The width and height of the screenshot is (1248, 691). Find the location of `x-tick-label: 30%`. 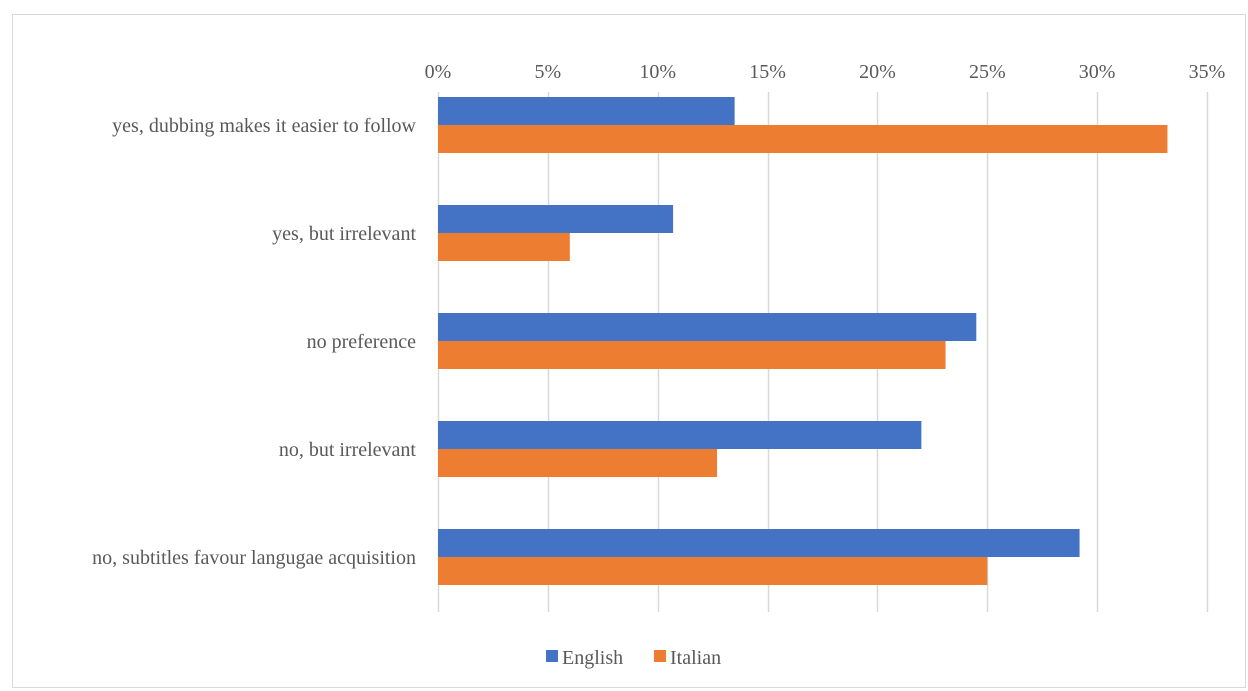

x-tick-label: 30% is located at coordinates (1097, 72).